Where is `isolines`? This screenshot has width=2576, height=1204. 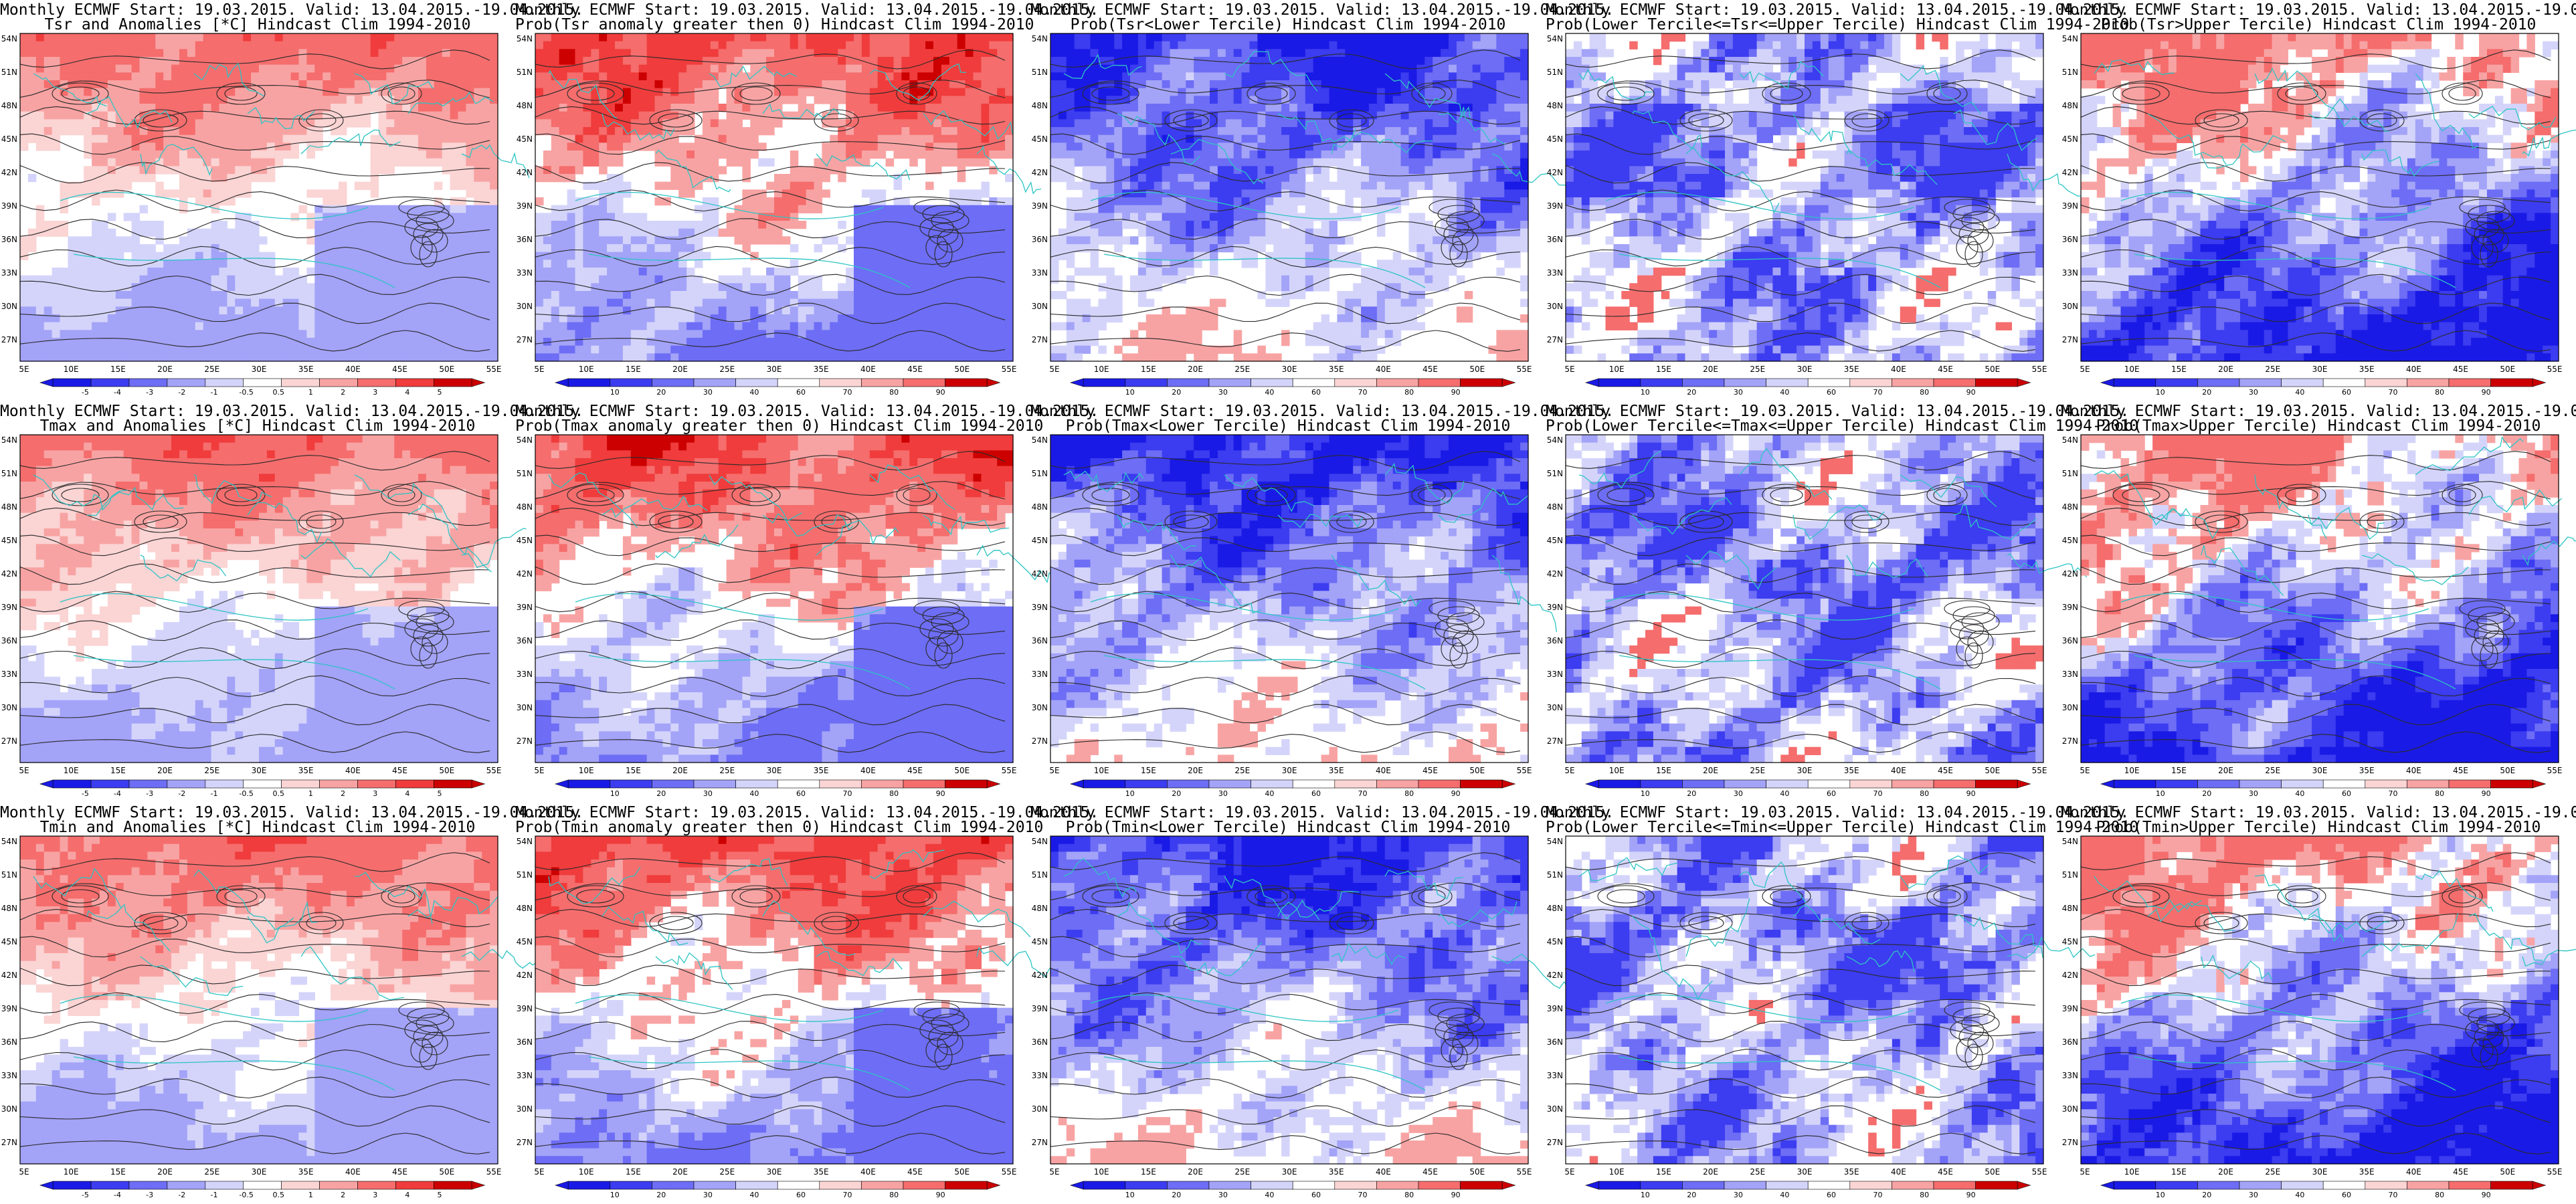
isolines is located at coordinates (2315, 200).